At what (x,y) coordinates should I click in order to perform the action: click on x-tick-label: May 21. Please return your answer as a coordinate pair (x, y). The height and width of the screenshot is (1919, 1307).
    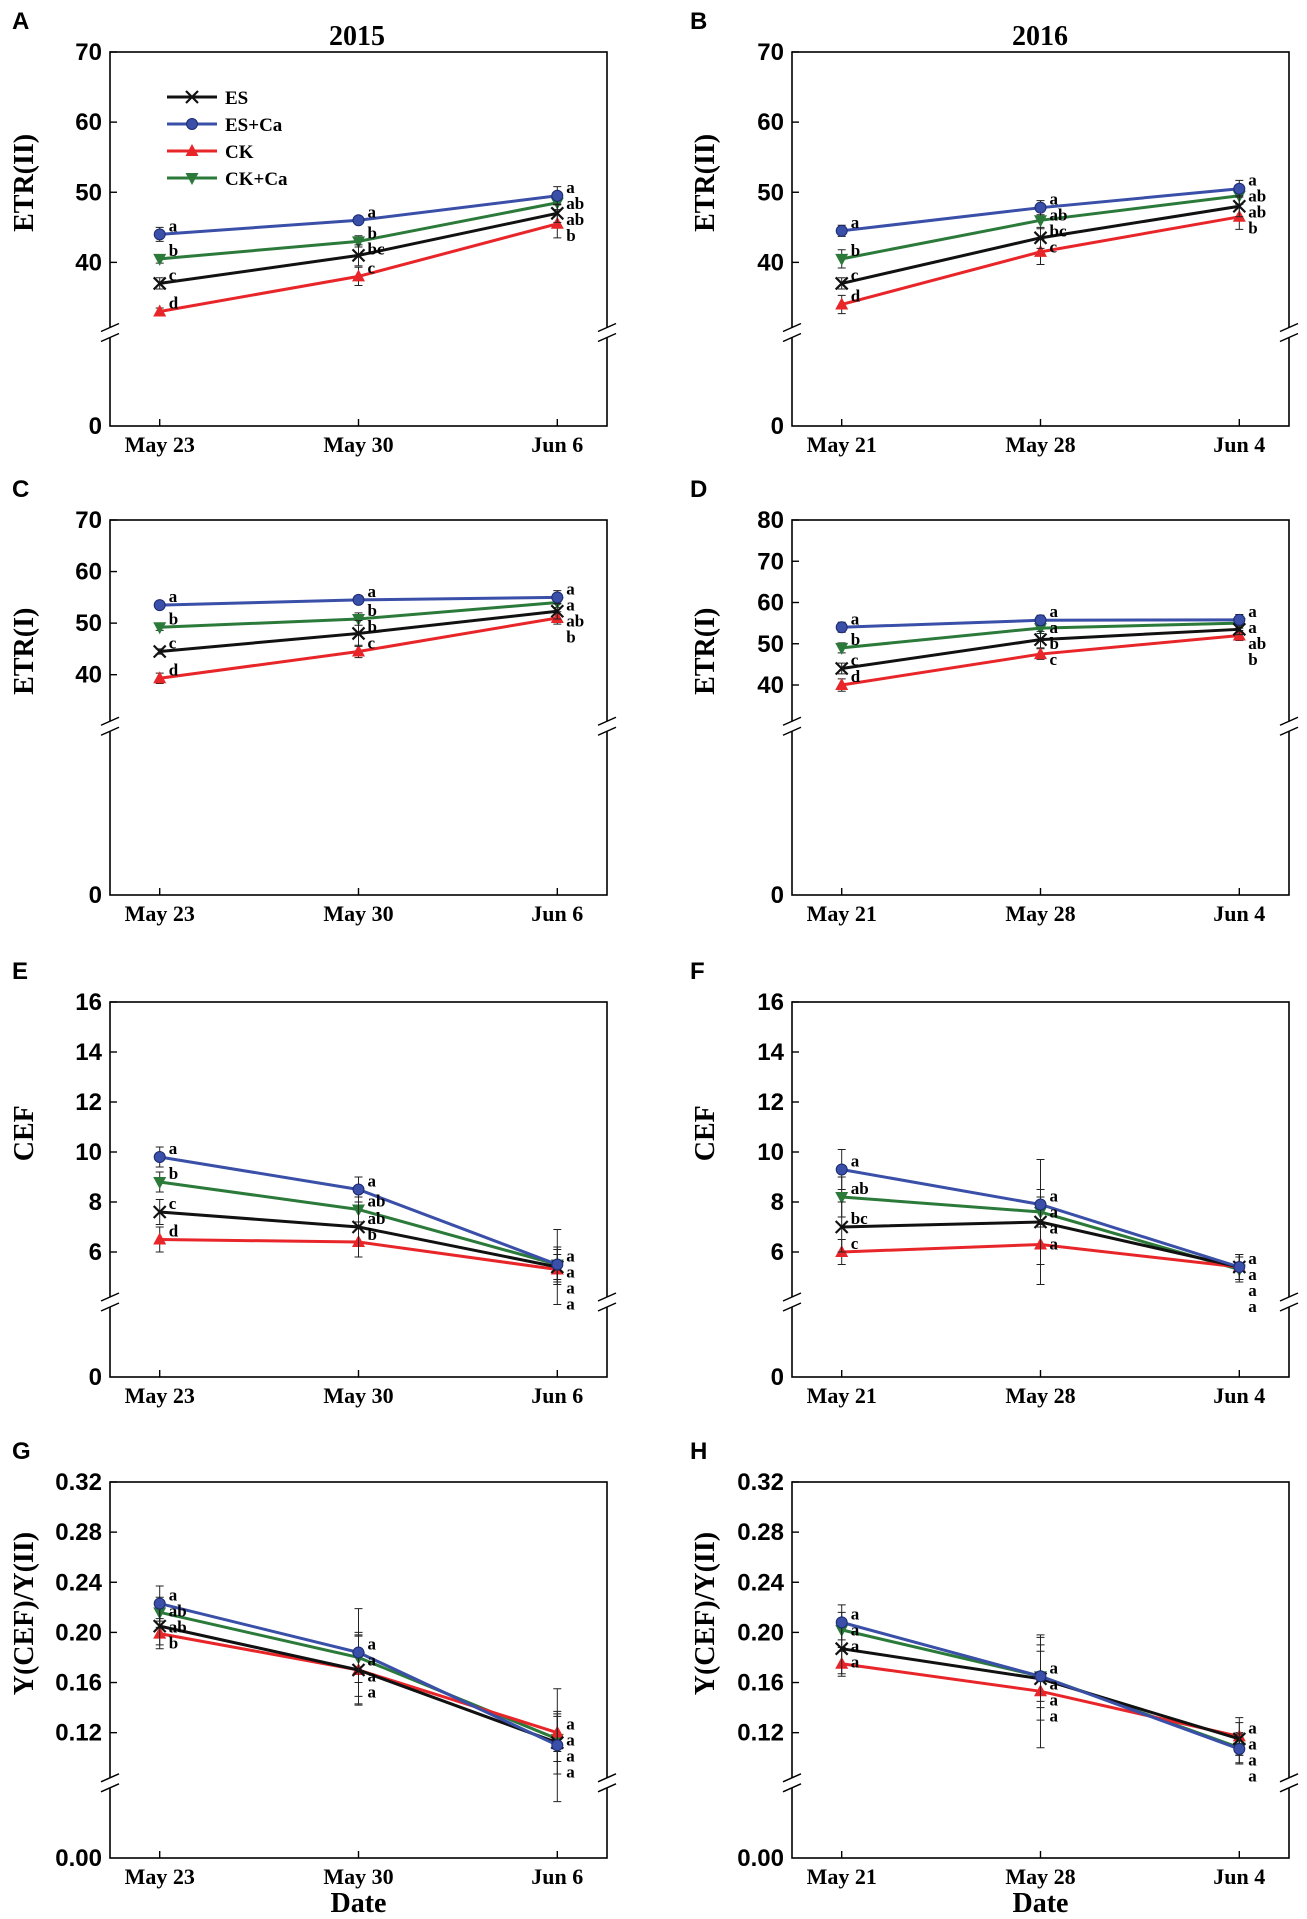
    Looking at the image, I should click on (842, 913).